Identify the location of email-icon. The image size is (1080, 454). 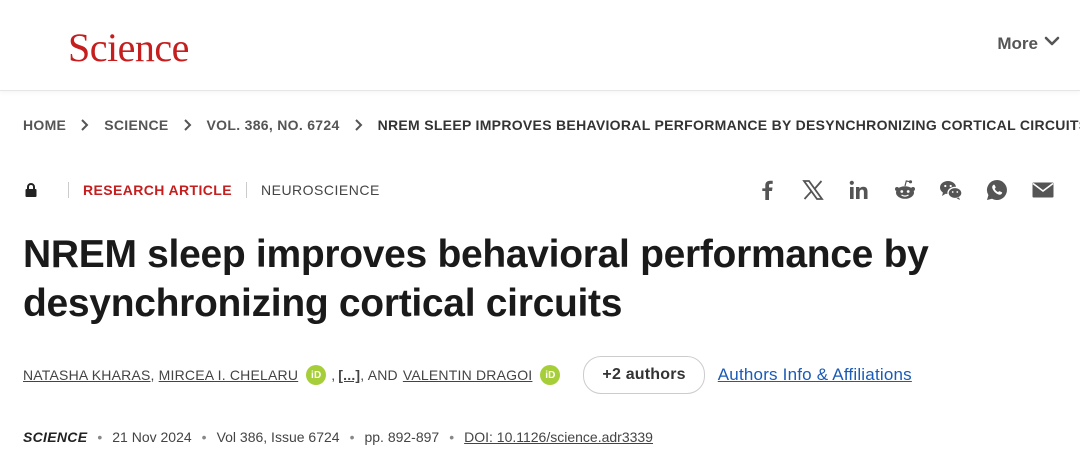
(1043, 190).